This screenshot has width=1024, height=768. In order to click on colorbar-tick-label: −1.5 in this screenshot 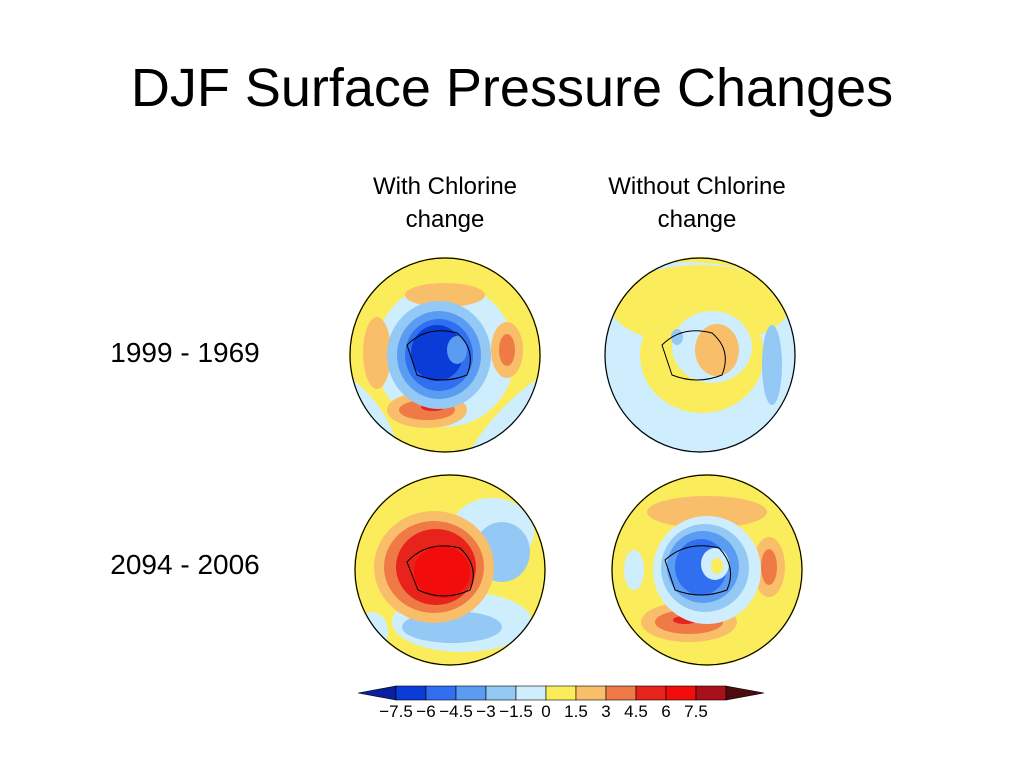, I will do `click(516, 711)`.